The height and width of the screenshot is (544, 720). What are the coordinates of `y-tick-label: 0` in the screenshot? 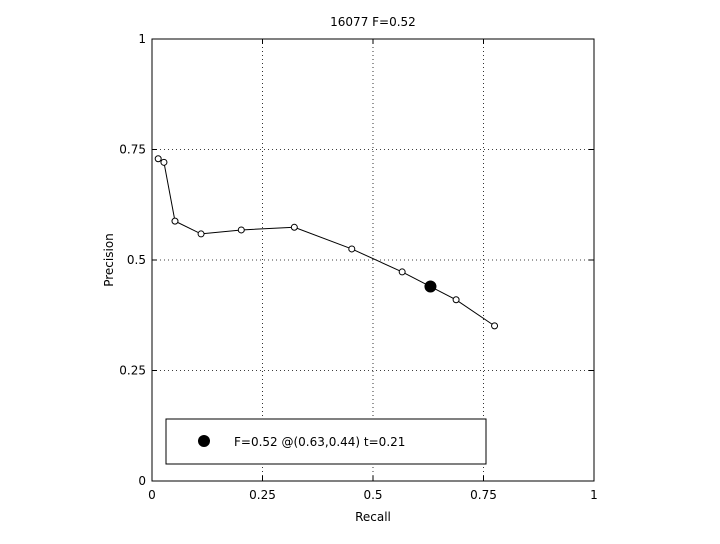 It's located at (142, 481).